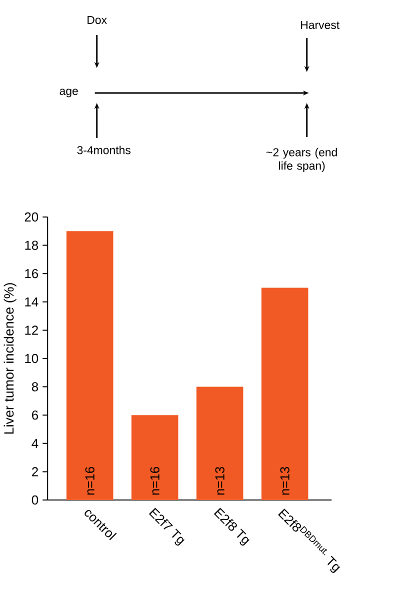 Image resolution: width=411 pixels, height=605 pixels. I want to click on y-tick-label: 6, so click(35, 415).